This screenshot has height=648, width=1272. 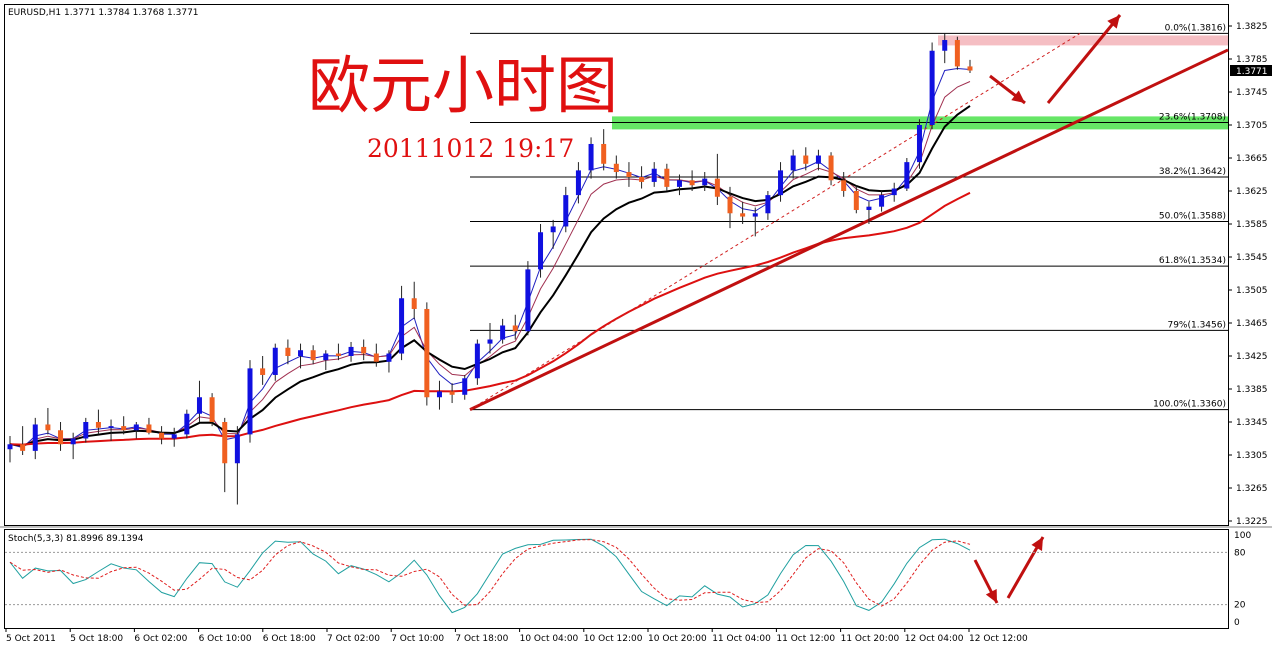 What do you see at coordinates (991, 596) in the screenshot?
I see `arrow-down-stoch-head` at bounding box center [991, 596].